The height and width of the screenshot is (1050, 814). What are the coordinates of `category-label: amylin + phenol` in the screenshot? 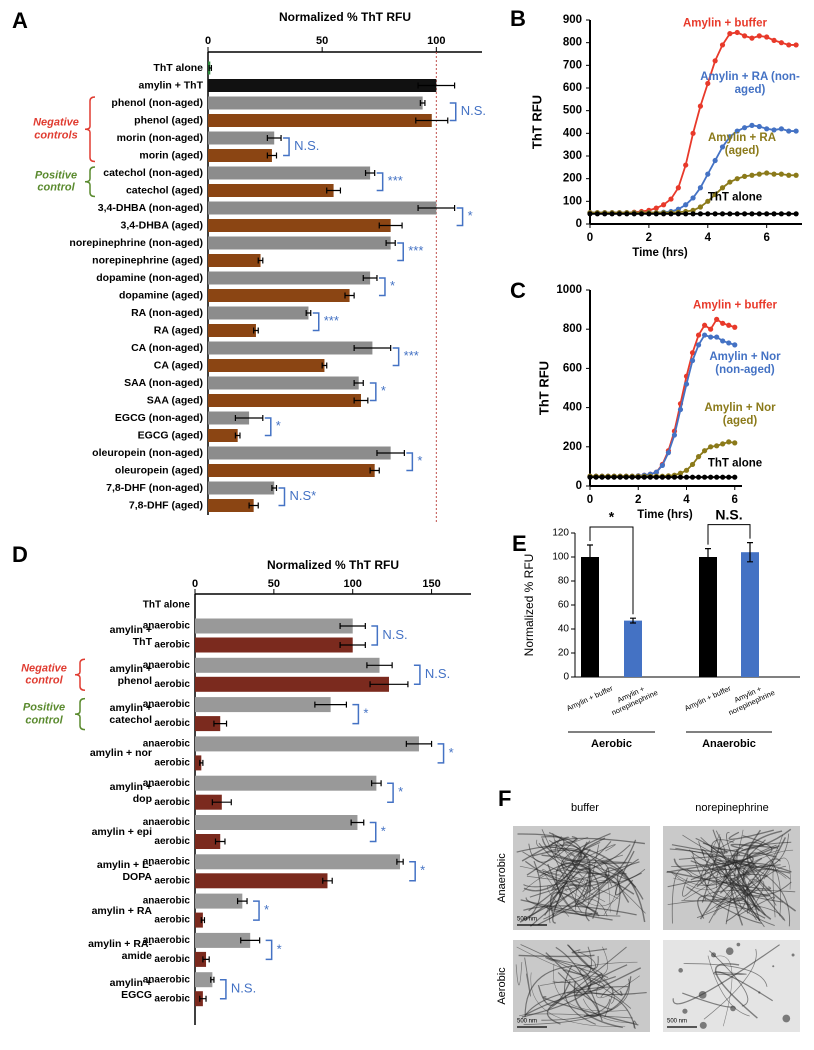 It's located at (130, 674).